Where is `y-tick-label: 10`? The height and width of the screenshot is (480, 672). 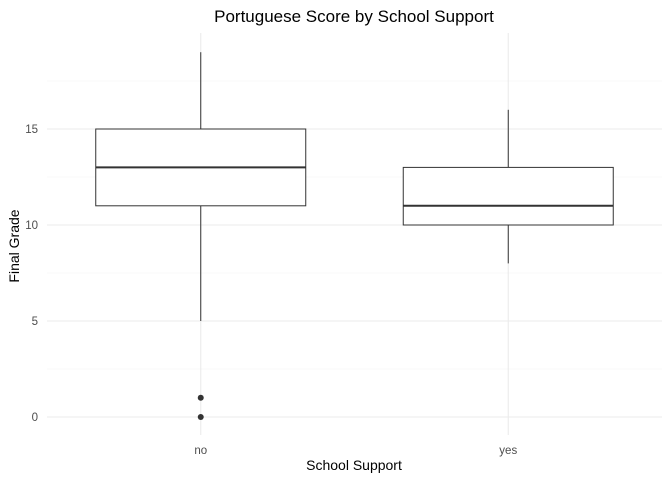
y-tick-label: 10 is located at coordinates (31, 226).